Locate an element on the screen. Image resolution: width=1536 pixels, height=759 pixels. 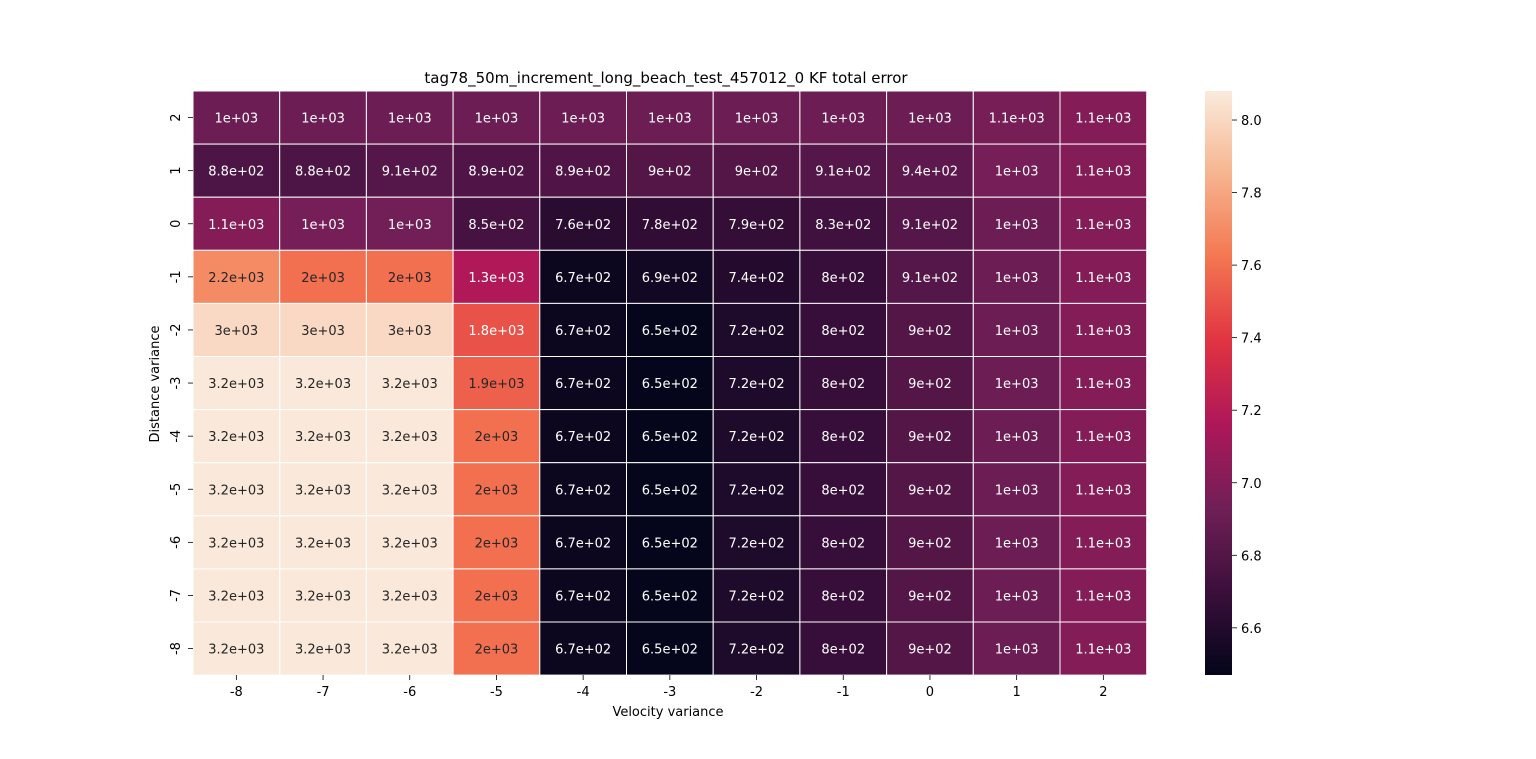
y-axis-ticks: 2 1 0 -1 -2 -3 -4 -5 -6 -7 -8 is located at coordinates (181, 384).